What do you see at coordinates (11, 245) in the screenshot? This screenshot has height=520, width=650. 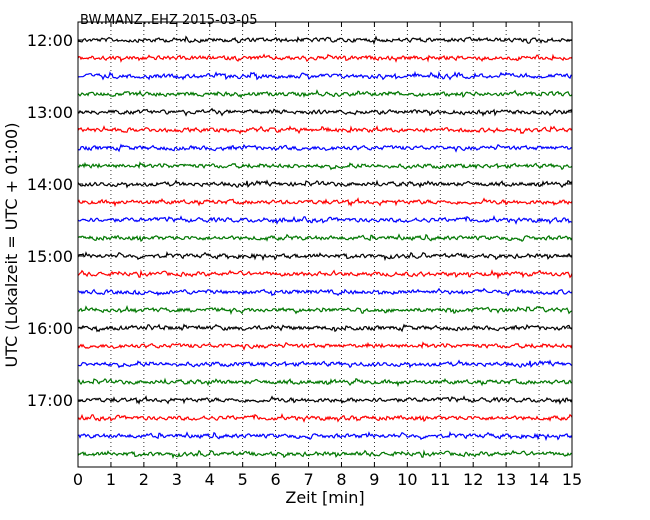 I see `y-axis-label: UTC (Lokalzeit = UTC + 01:00)` at bounding box center [11, 245].